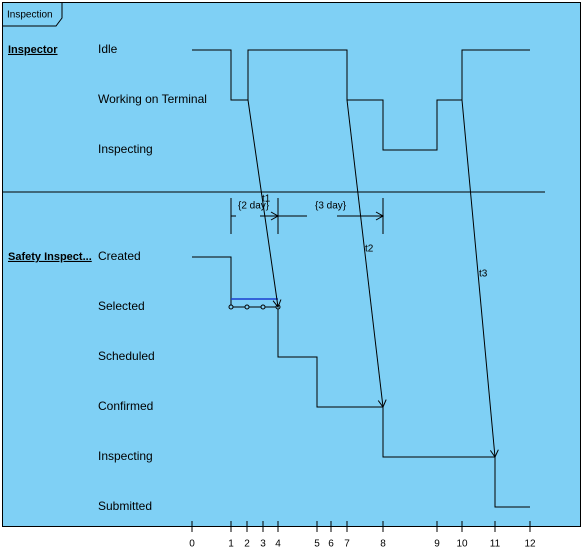  Describe the element at coordinates (278, 544) in the screenshot. I see `tick-label: 4` at that location.